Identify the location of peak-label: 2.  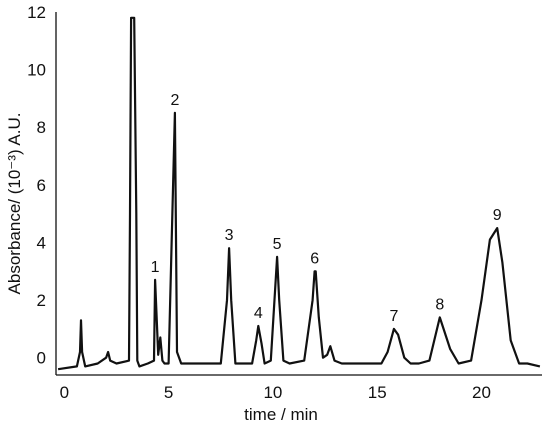
(174, 100).